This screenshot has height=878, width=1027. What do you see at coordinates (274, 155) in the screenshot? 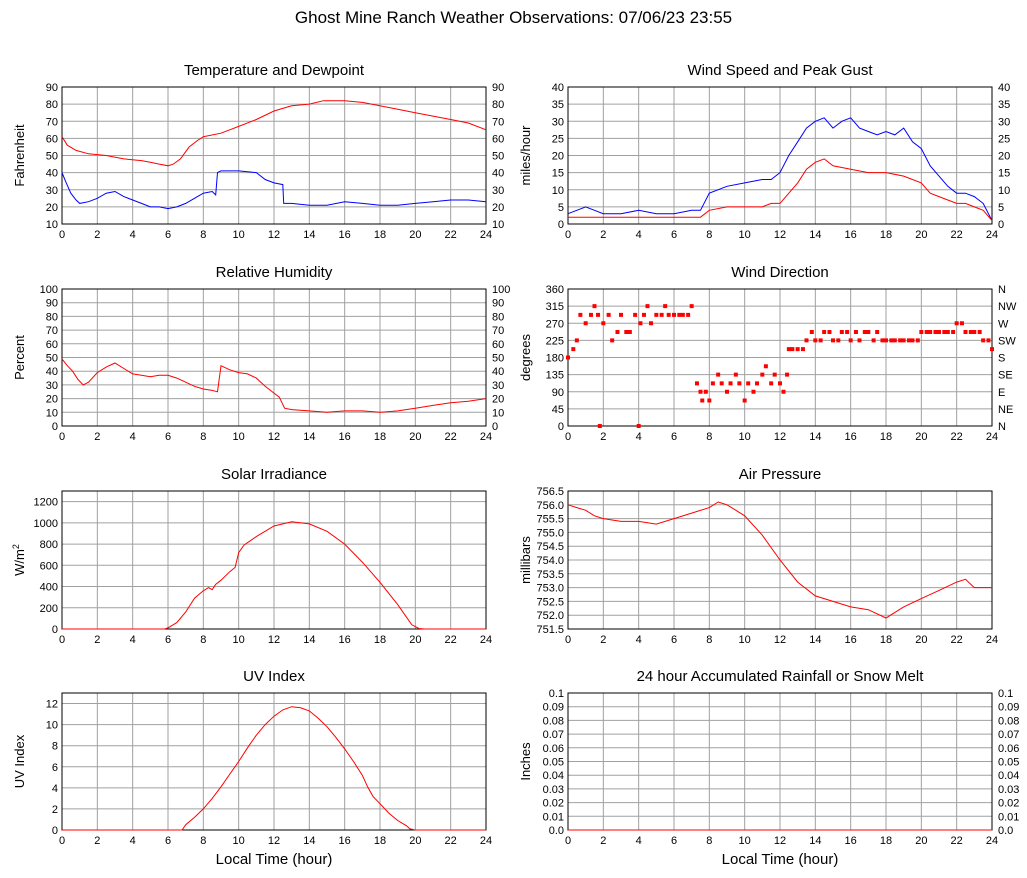
I see `temperature-frame` at bounding box center [274, 155].